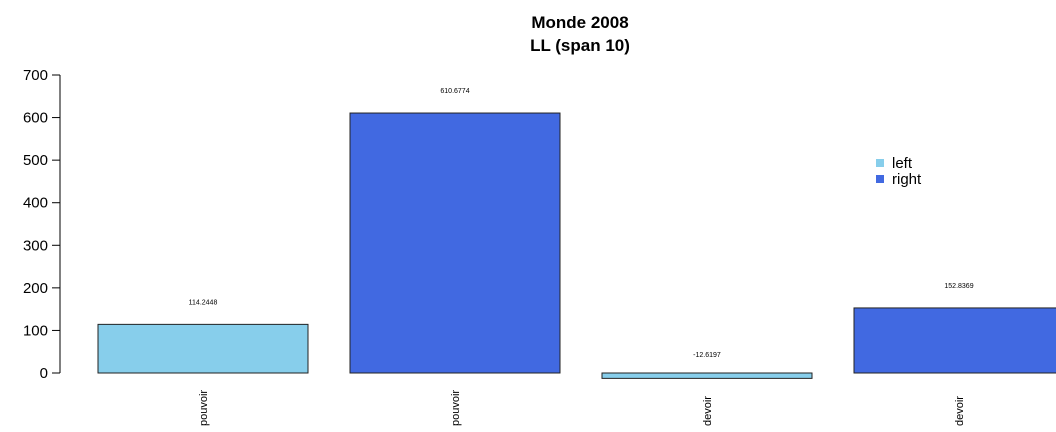 The width and height of the screenshot is (1056, 432). I want to click on bar-value-label: -12.6197, so click(707, 355).